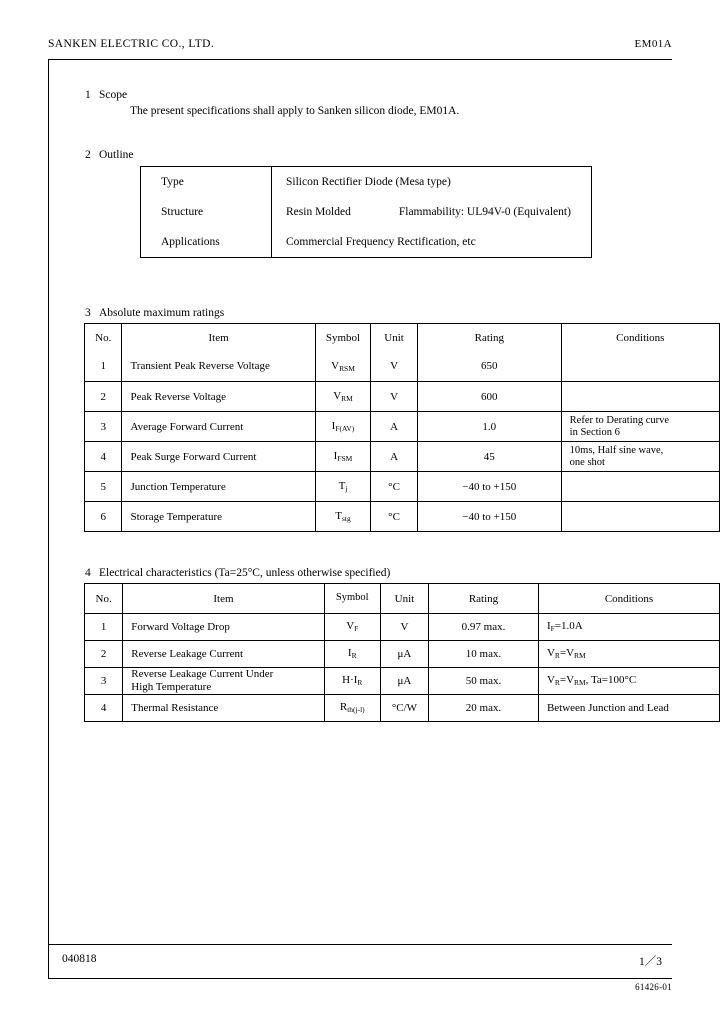  What do you see at coordinates (489, 366) in the screenshot?
I see `abs-row1-rating: 650` at bounding box center [489, 366].